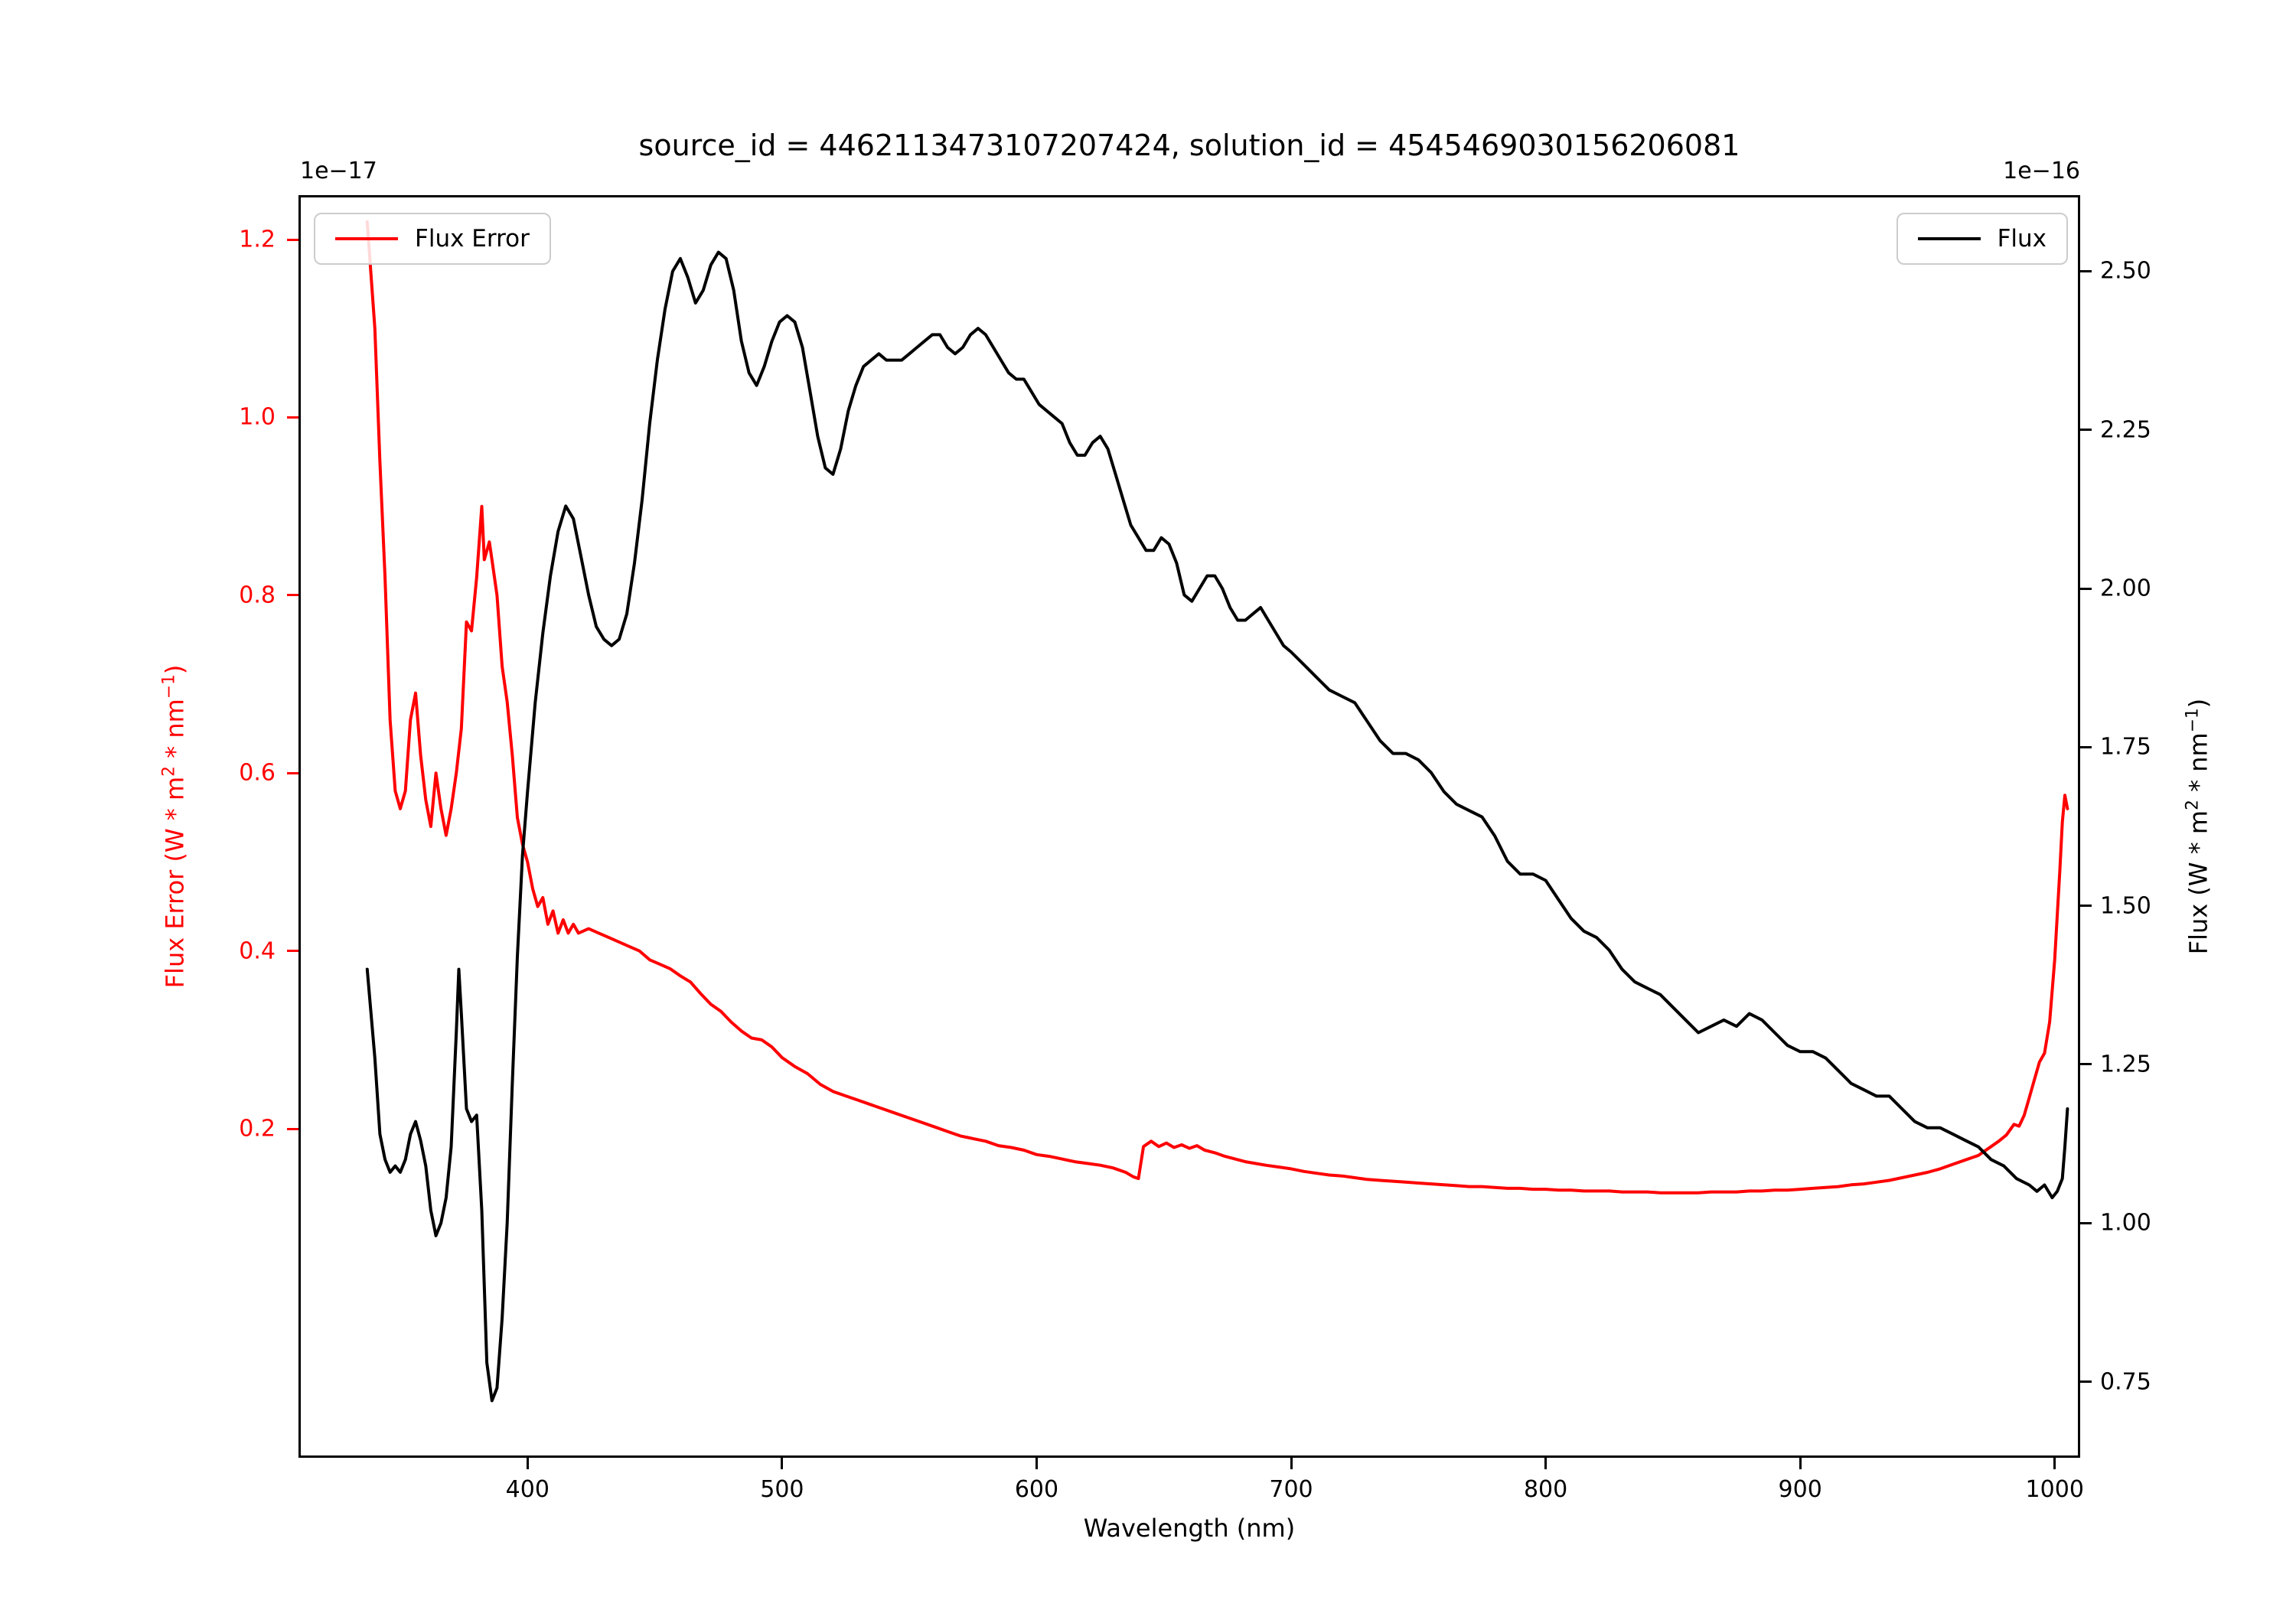  I want to click on left-y-tick-mark-0.2, so click(292, 1128).